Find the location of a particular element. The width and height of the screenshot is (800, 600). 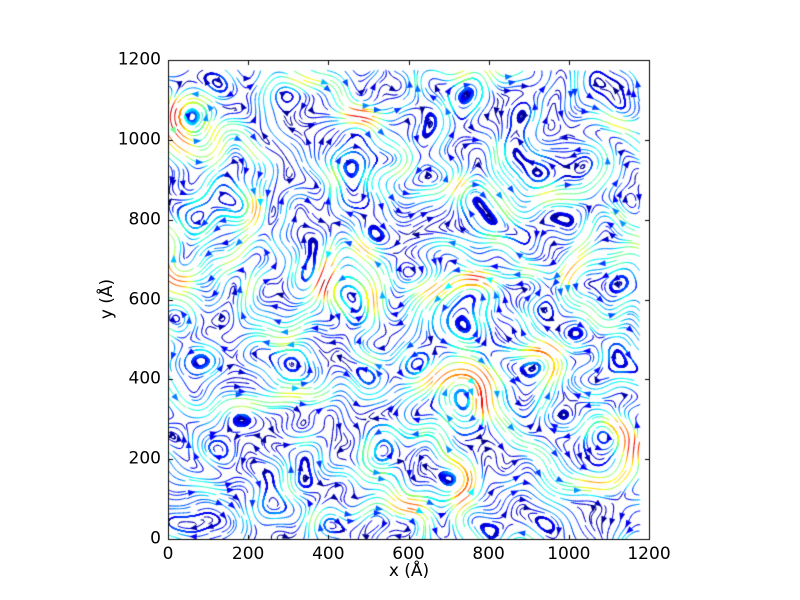

y-tick-label: 800 is located at coordinates (144, 219).